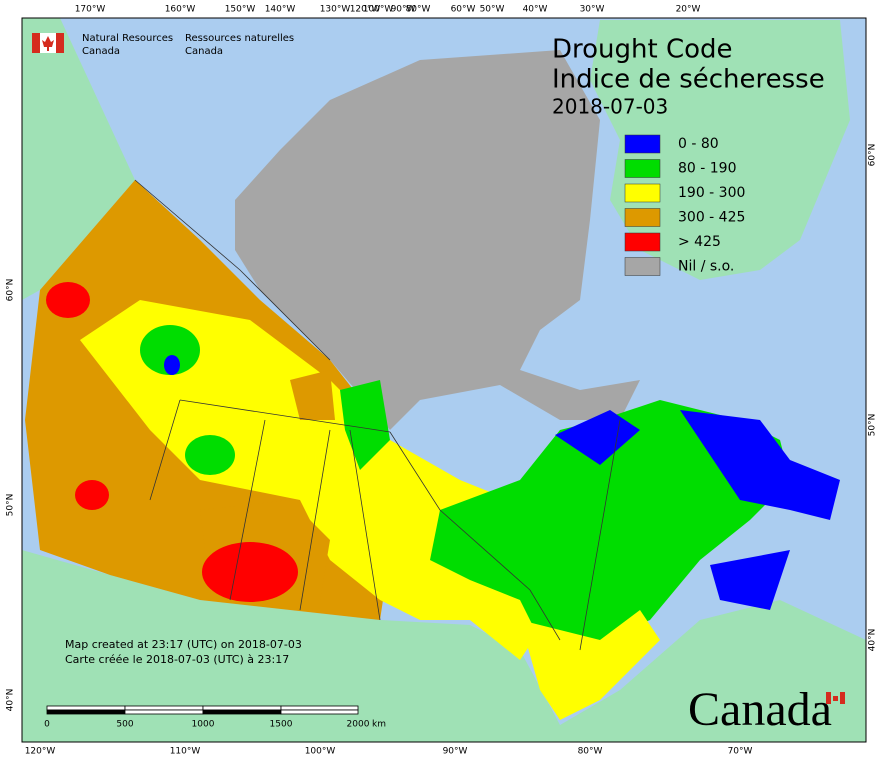 Image resolution: width=880 pixels, height=760 pixels. Describe the element at coordinates (706, 267) in the screenshot. I see `legend-label: Nil / s.o.` at that location.